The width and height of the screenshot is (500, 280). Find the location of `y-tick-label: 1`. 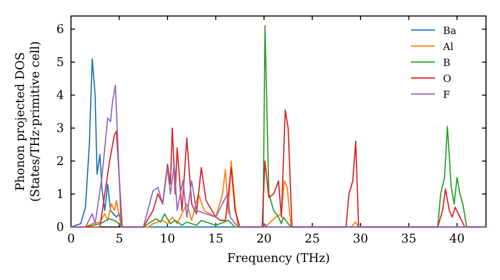

y-tick-label: 1 is located at coordinates (60, 193).